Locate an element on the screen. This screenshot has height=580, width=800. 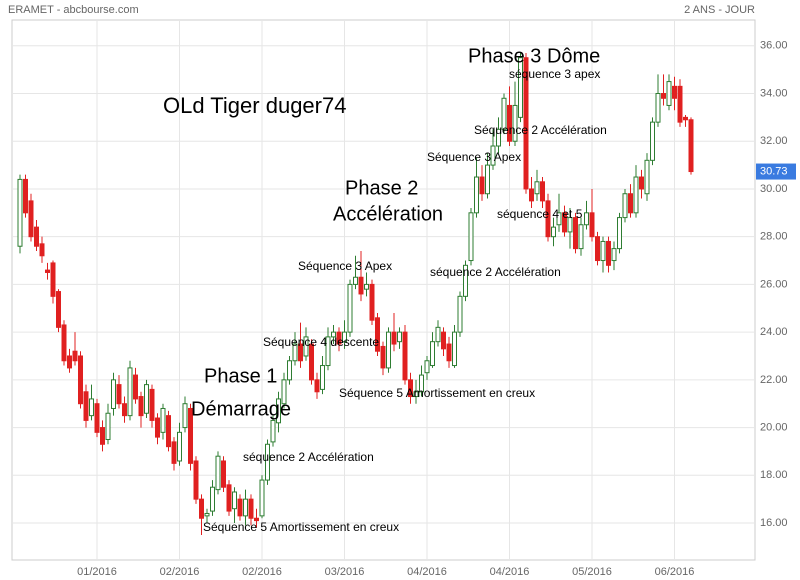
source: ERAMET - abcbourse.com is located at coordinates (73, 10).